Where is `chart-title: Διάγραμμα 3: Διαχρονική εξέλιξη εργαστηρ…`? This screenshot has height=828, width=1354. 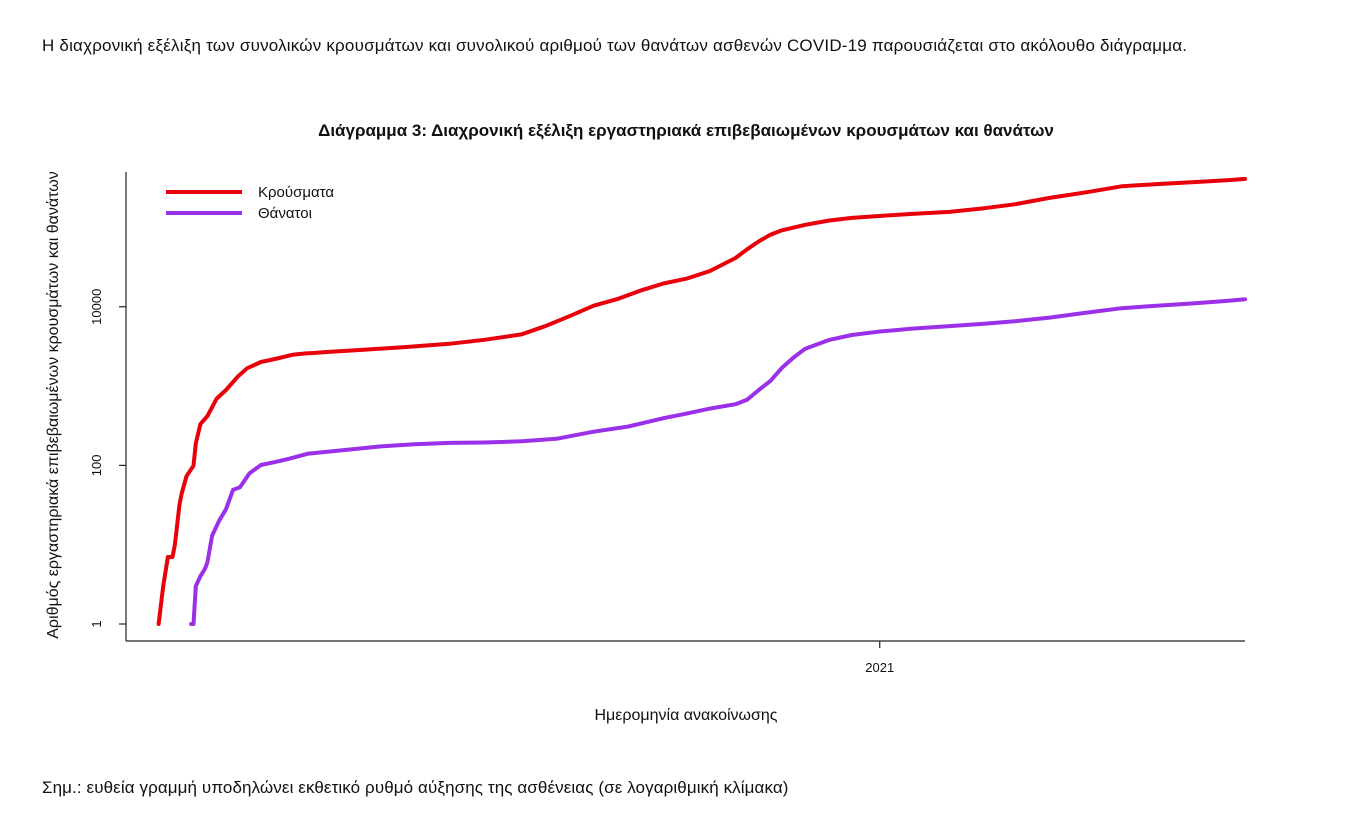
chart-title: Διάγραμμα 3: Διαχρονική εξέλιξη εργαστηρ… is located at coordinates (686, 130).